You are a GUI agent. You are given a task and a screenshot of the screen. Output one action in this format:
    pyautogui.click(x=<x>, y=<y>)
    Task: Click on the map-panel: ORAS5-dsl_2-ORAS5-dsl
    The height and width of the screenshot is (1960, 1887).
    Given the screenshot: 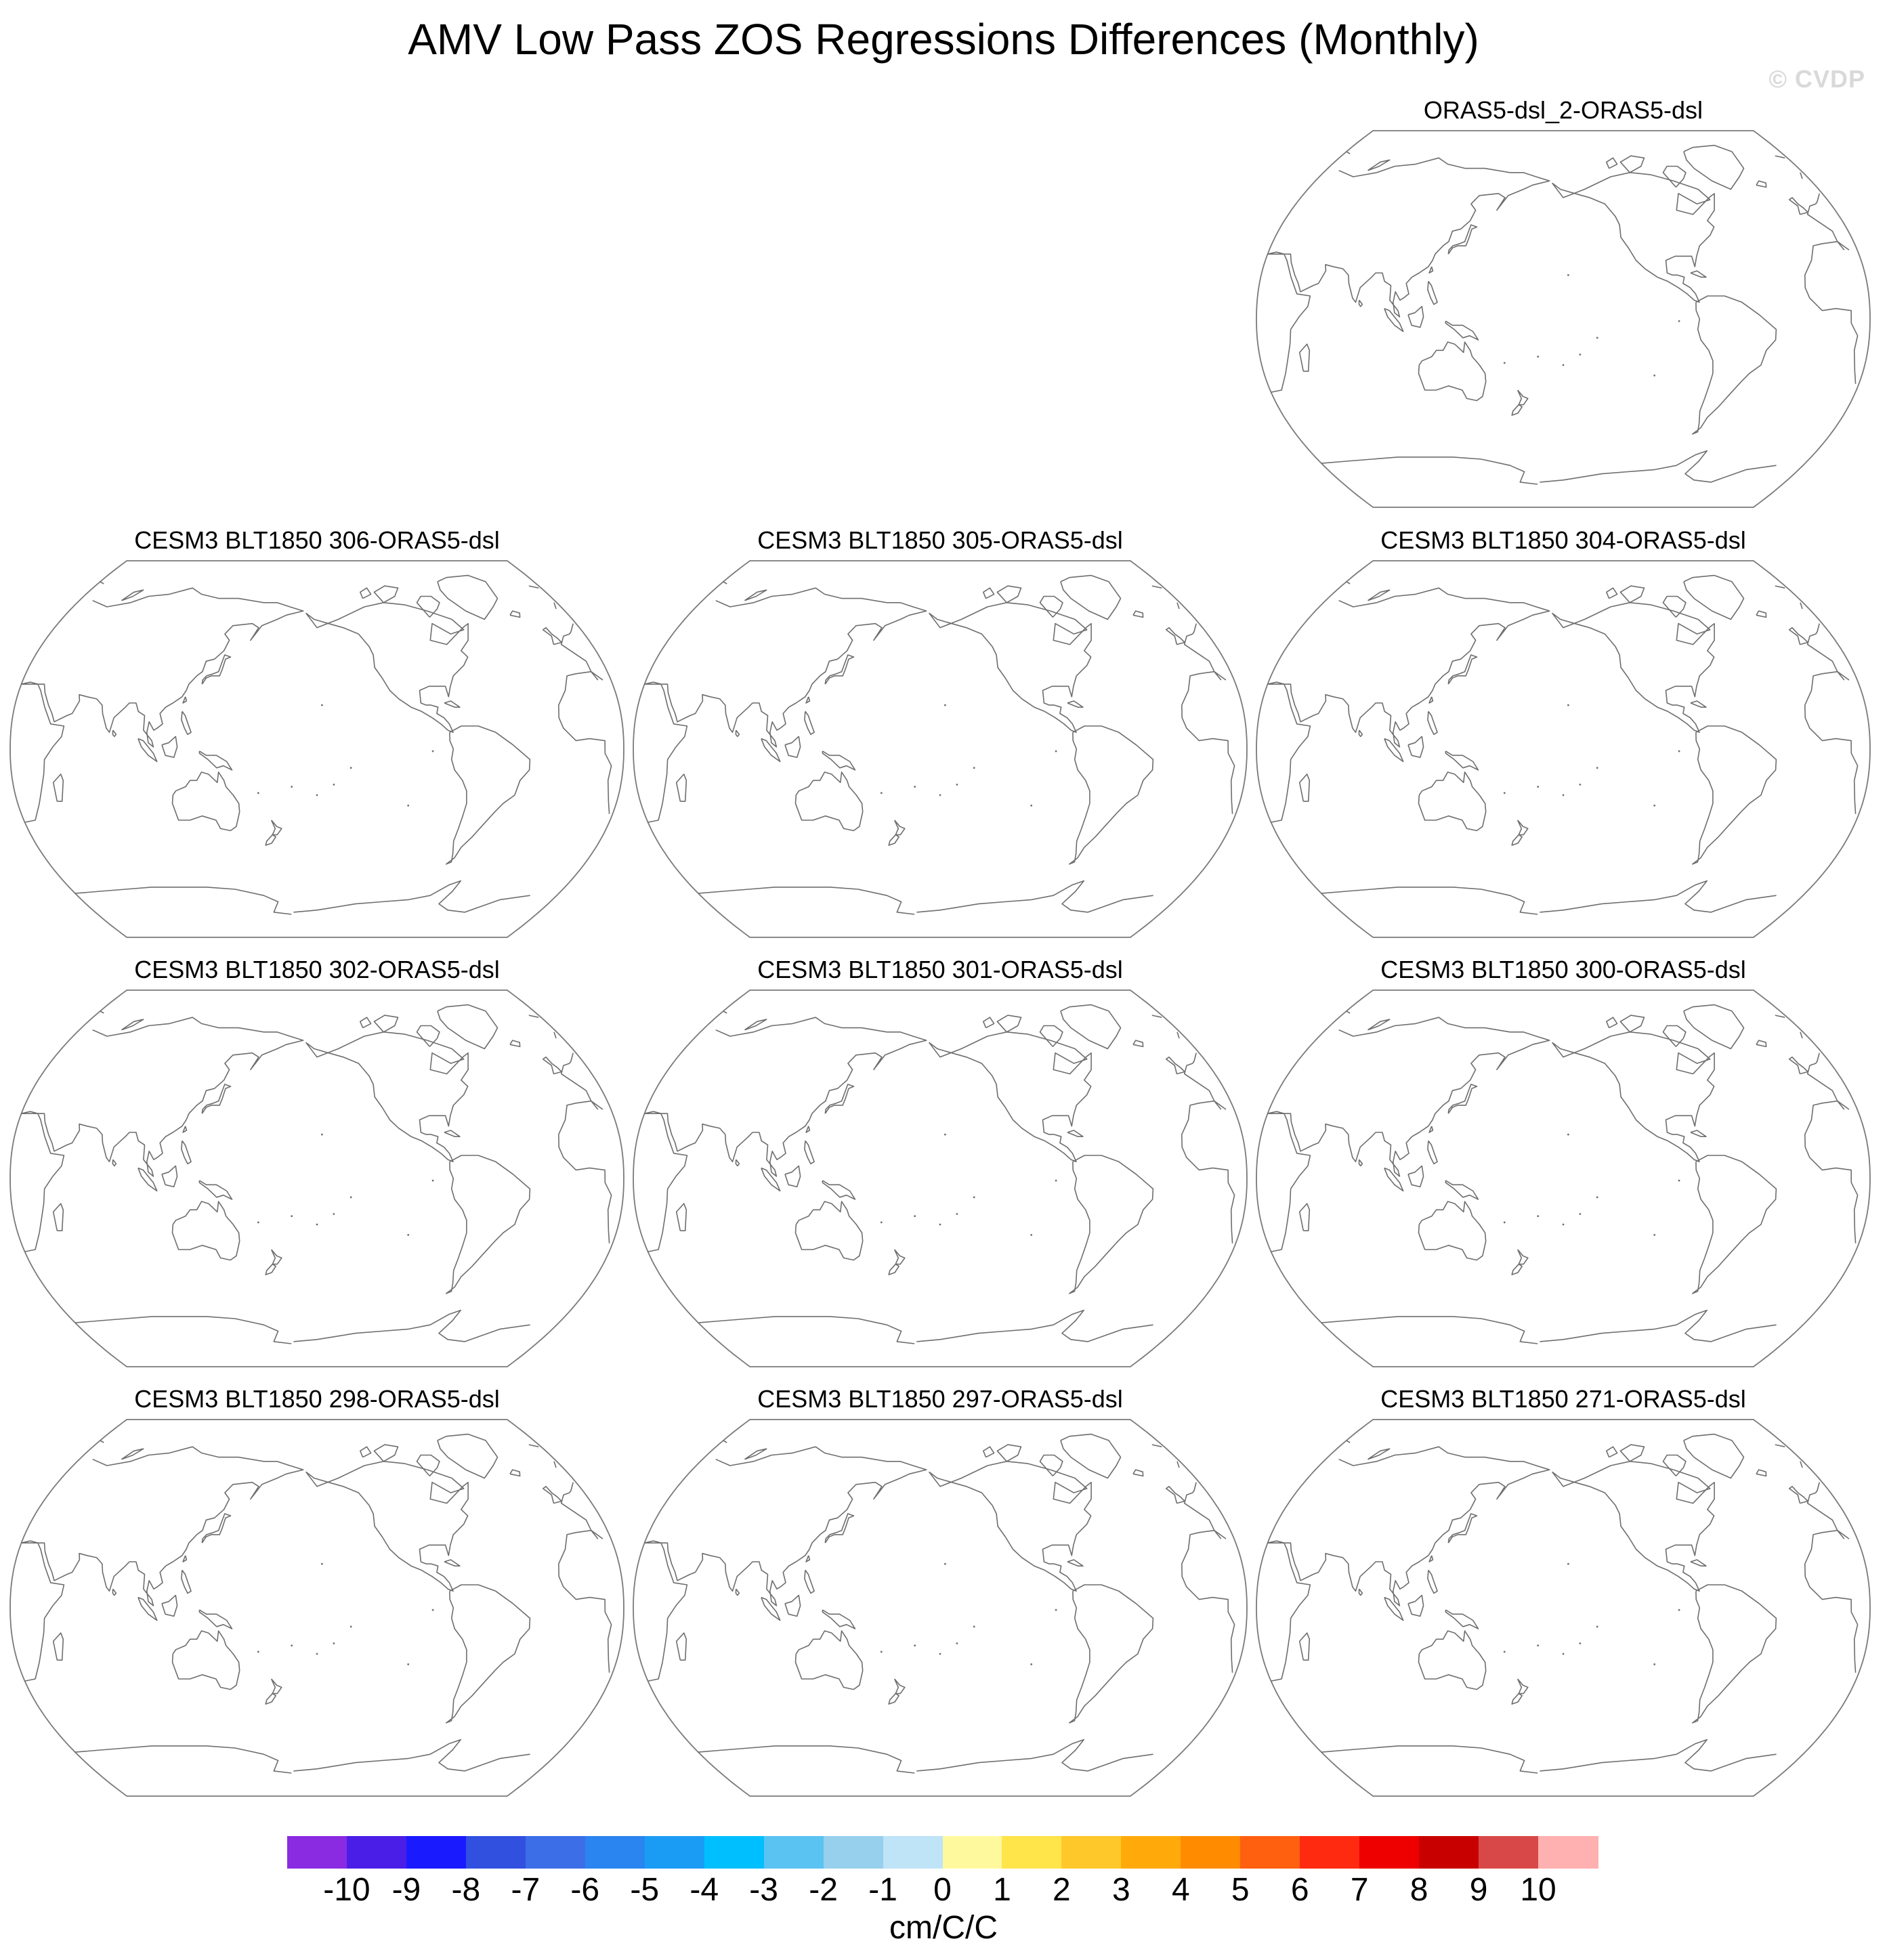 What is the action you would take?
    pyautogui.click(x=1563, y=307)
    